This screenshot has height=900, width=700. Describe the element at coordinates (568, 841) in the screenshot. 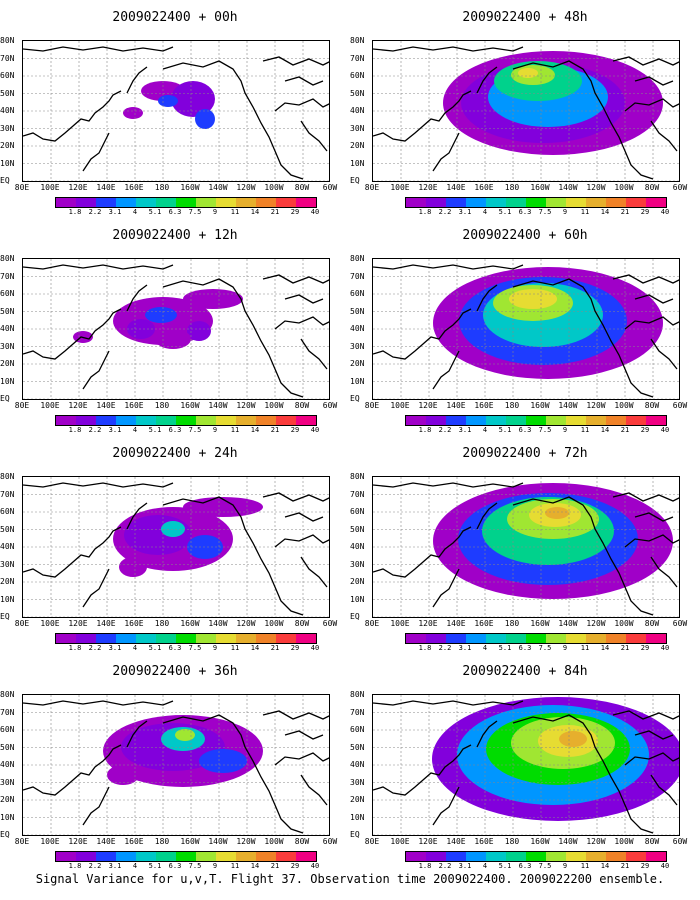

I see `longitude-label: 140W` at that location.